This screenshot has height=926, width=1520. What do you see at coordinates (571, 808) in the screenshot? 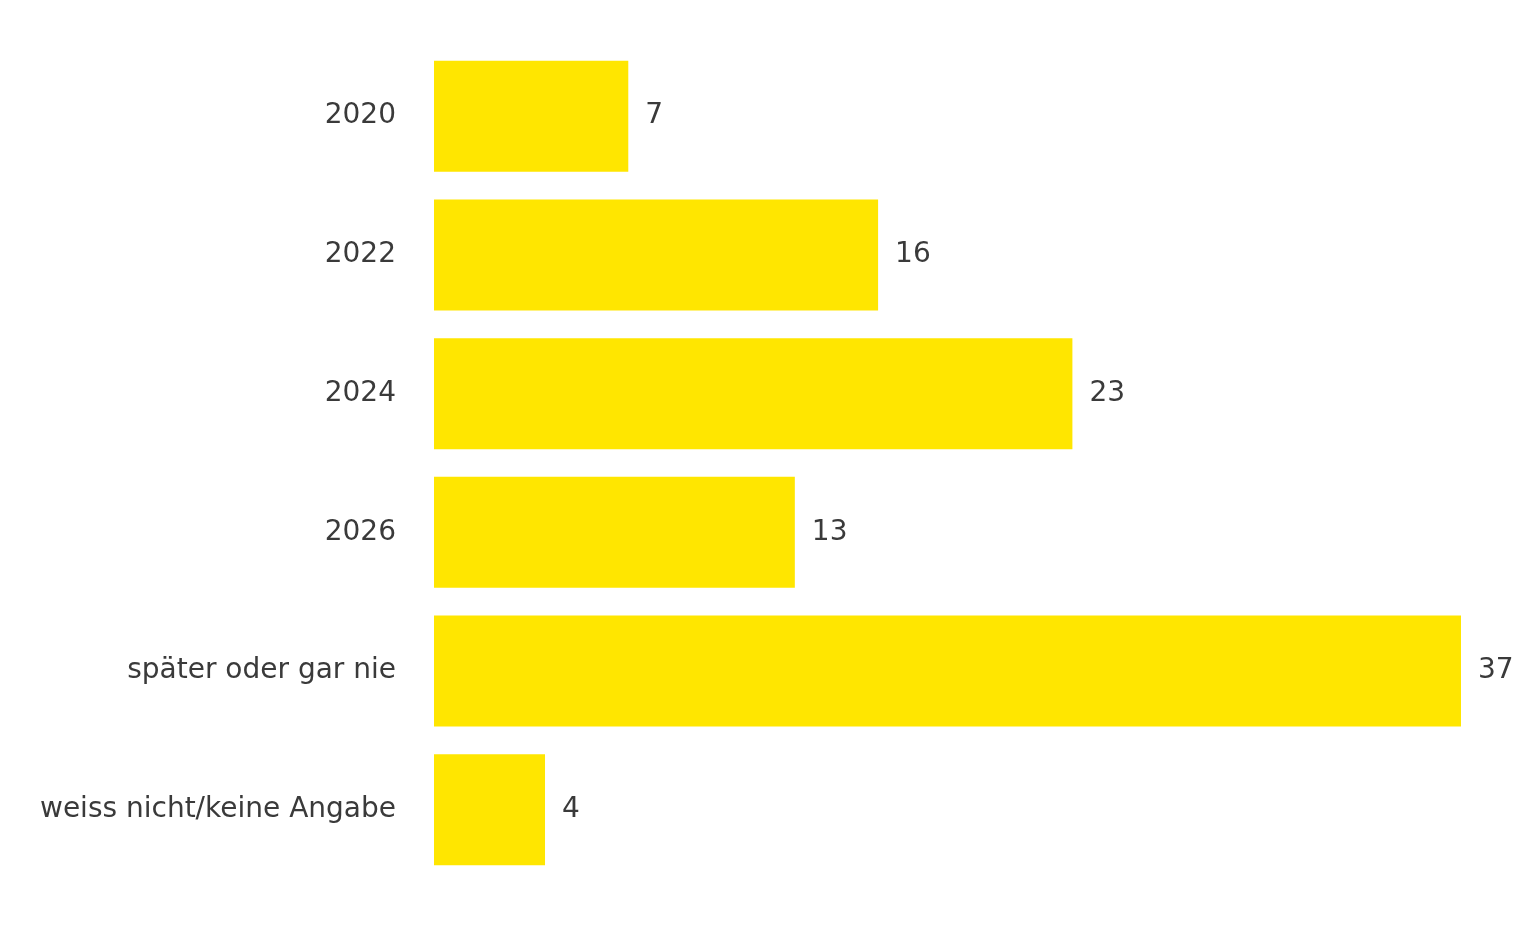
I see `data-label: 4` at bounding box center [571, 808].